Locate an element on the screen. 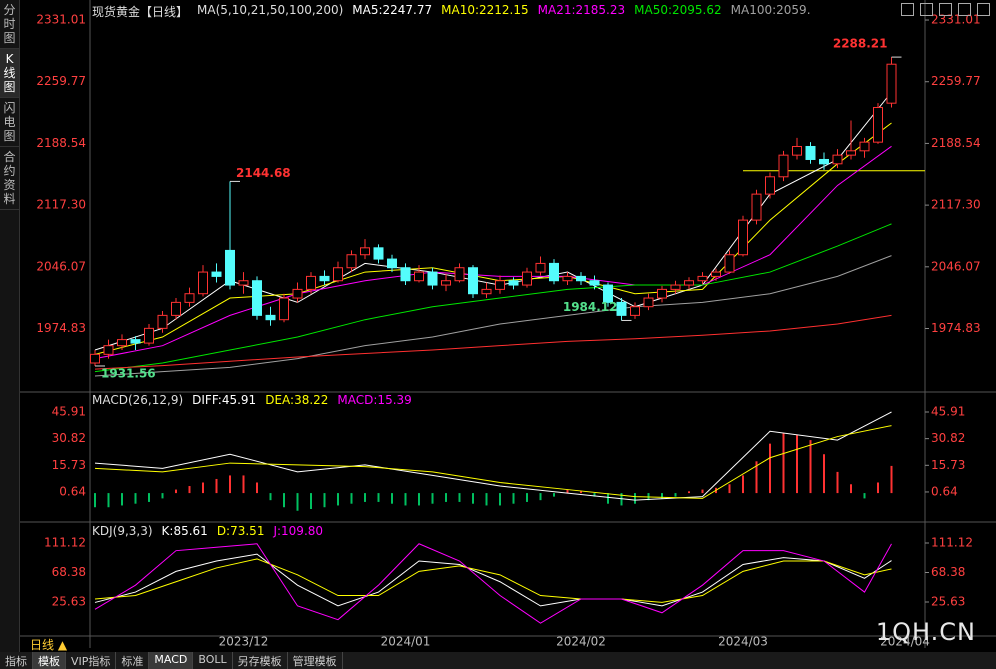 The width and height of the screenshot is (996, 669). legend-entry: MACD:15.39 is located at coordinates (374, 400).